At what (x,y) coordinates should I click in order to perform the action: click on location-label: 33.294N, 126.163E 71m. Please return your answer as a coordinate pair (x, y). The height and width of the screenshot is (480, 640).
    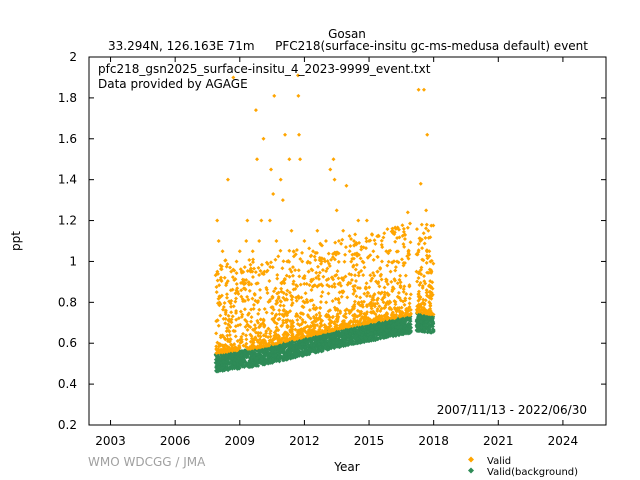
    Looking at the image, I should click on (181, 46).